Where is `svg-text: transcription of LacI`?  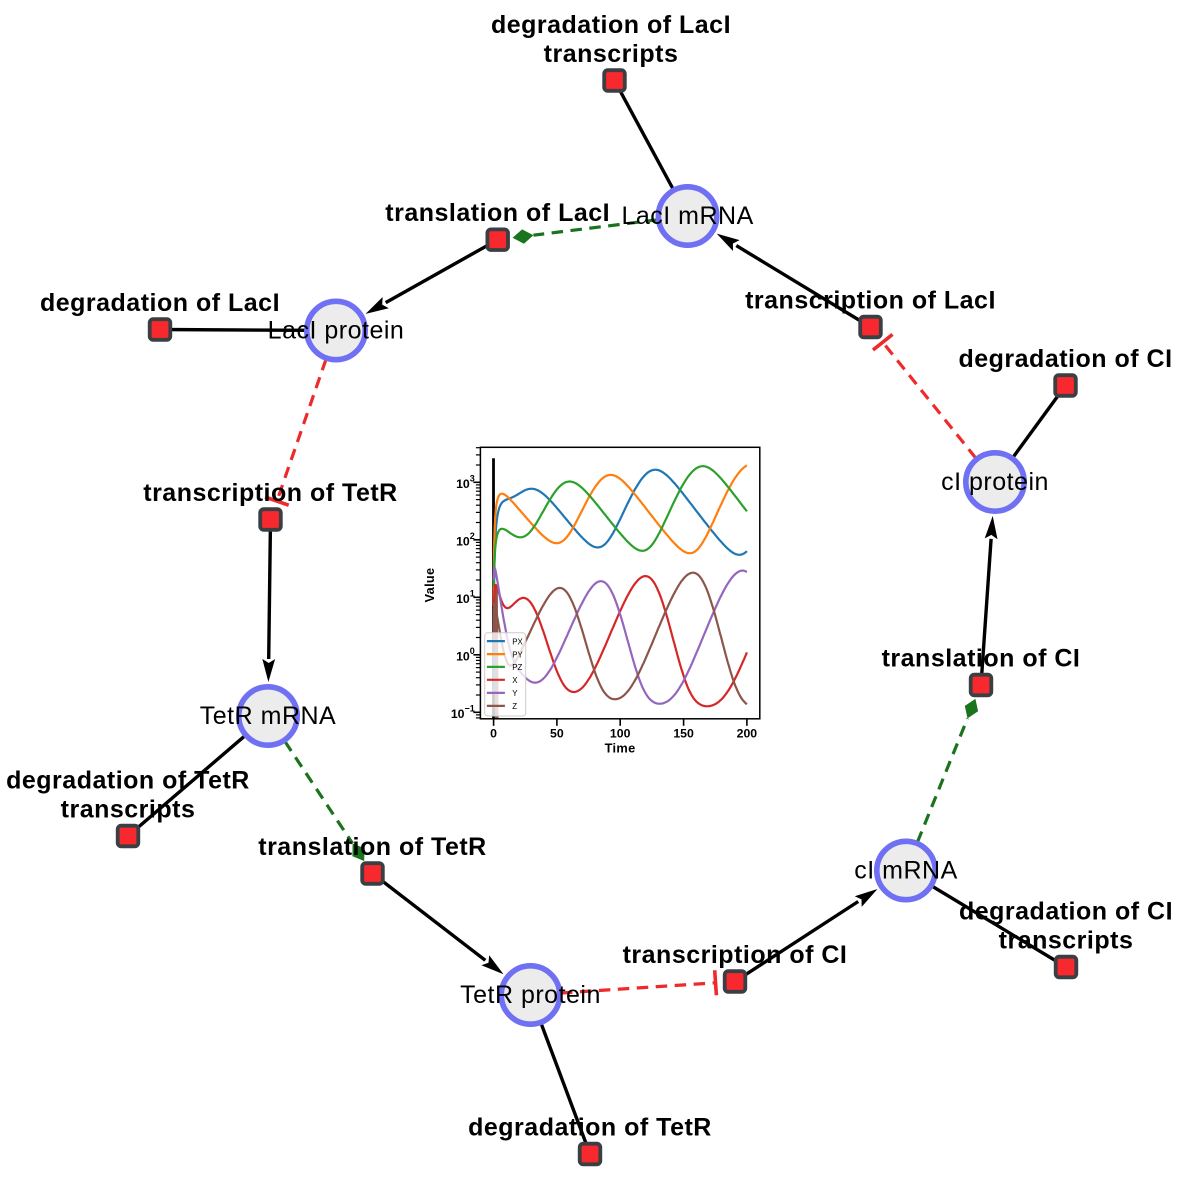 svg-text: transcription of LacI is located at coordinates (870, 301).